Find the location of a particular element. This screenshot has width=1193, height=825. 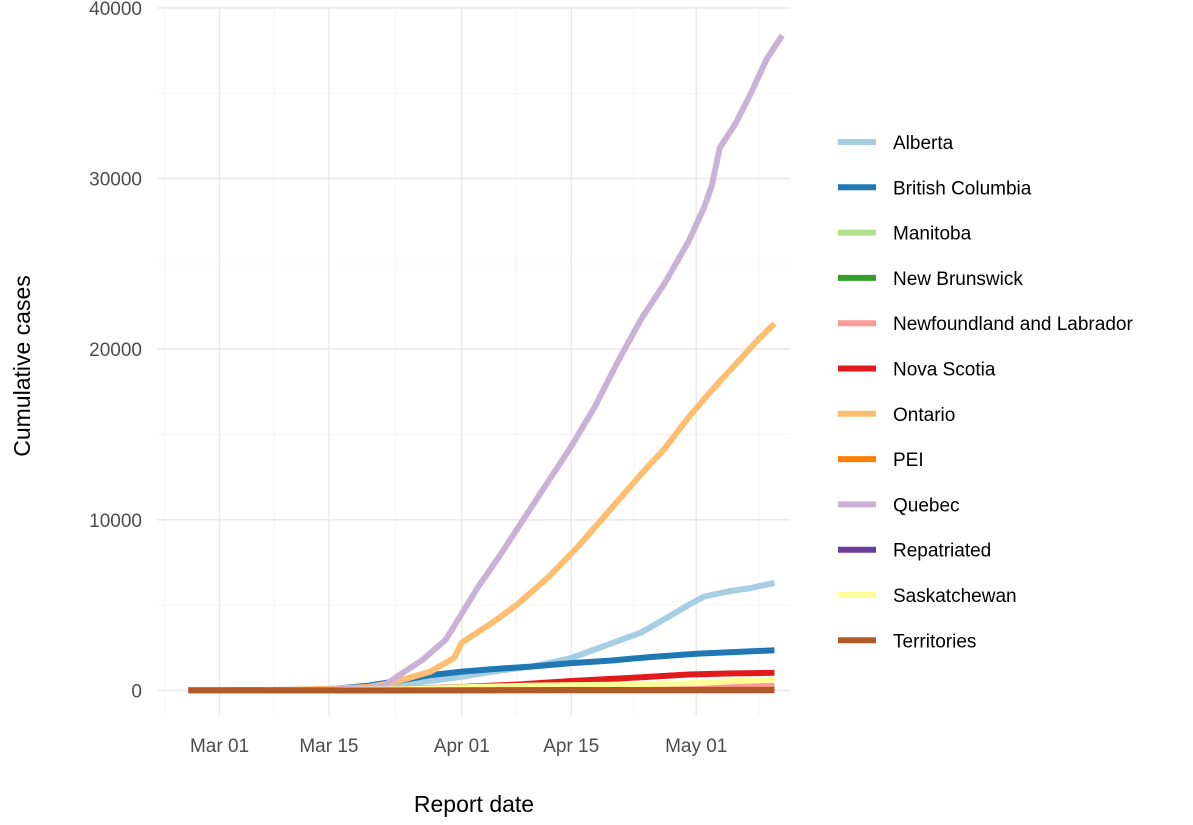

y-tick-label: 40000 is located at coordinates (115, 10).